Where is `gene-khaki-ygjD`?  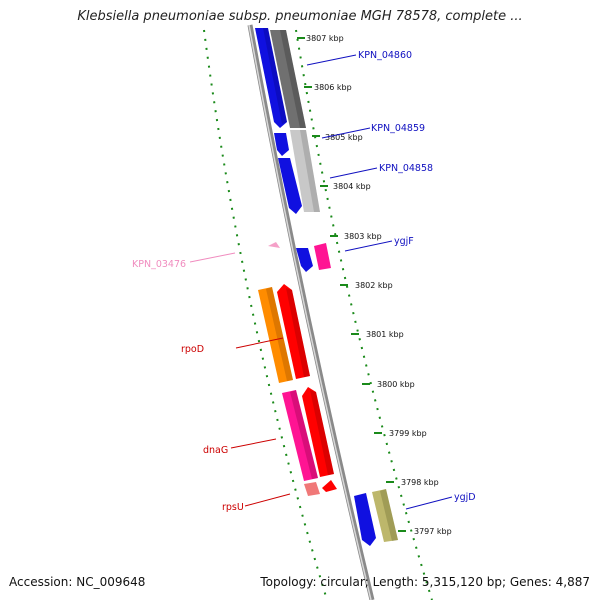 gene-khaki-ygjD is located at coordinates (385, 515).